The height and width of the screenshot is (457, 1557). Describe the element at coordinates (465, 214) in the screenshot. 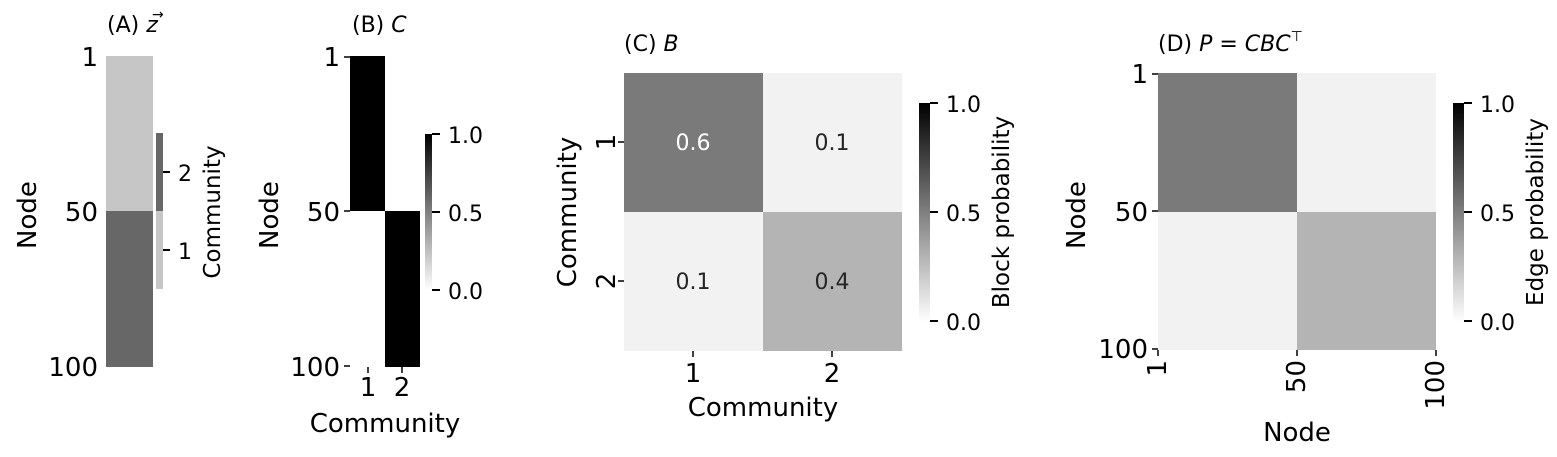

I see `panel-b-colorbar-ticklabel-05: 0.5` at that location.